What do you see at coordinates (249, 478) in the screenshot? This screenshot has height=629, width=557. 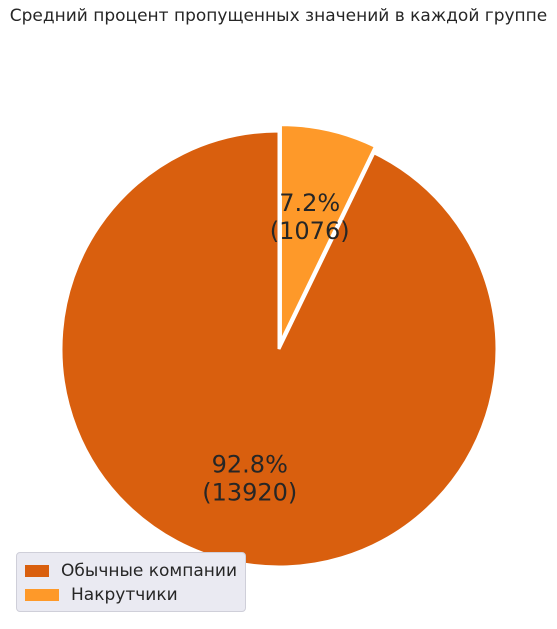 I see `slice-label-regular: 92.8% (13920)` at bounding box center [249, 478].